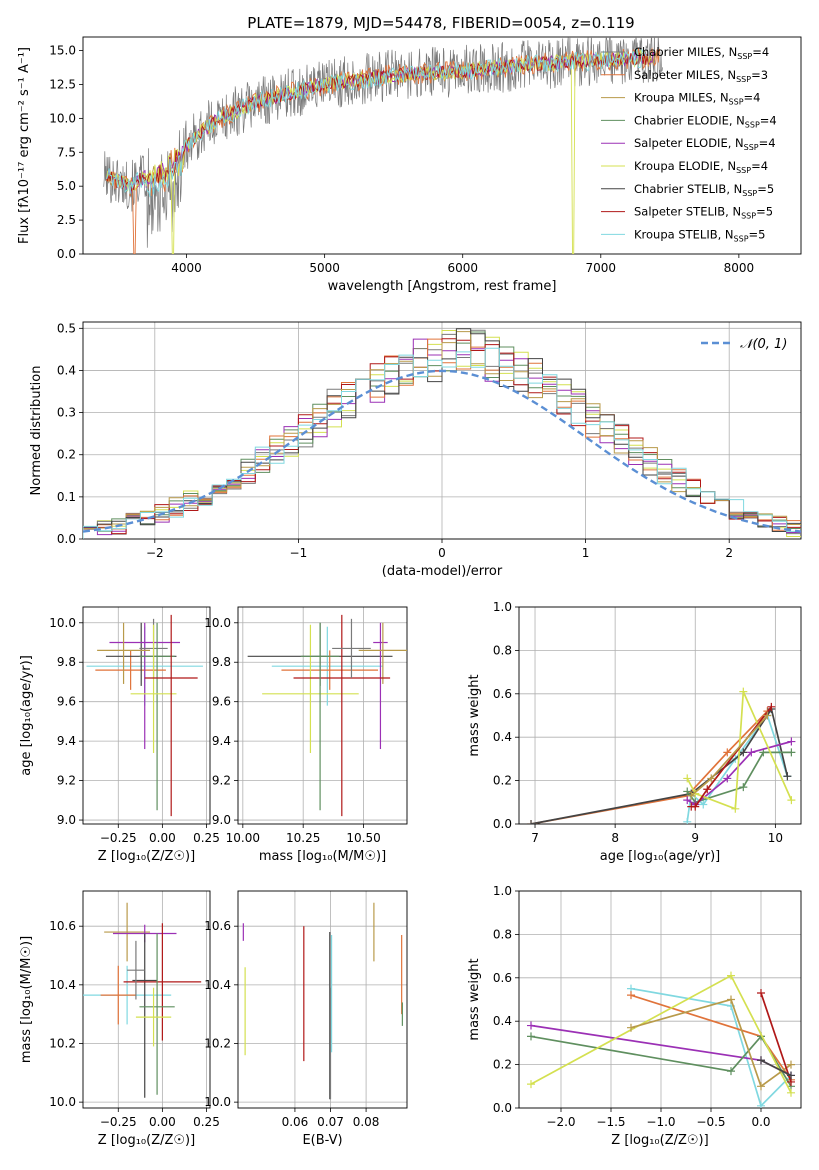  What do you see at coordinates (66, 152) in the screenshot?
I see `y-tick-label: 7.5` at bounding box center [66, 152].